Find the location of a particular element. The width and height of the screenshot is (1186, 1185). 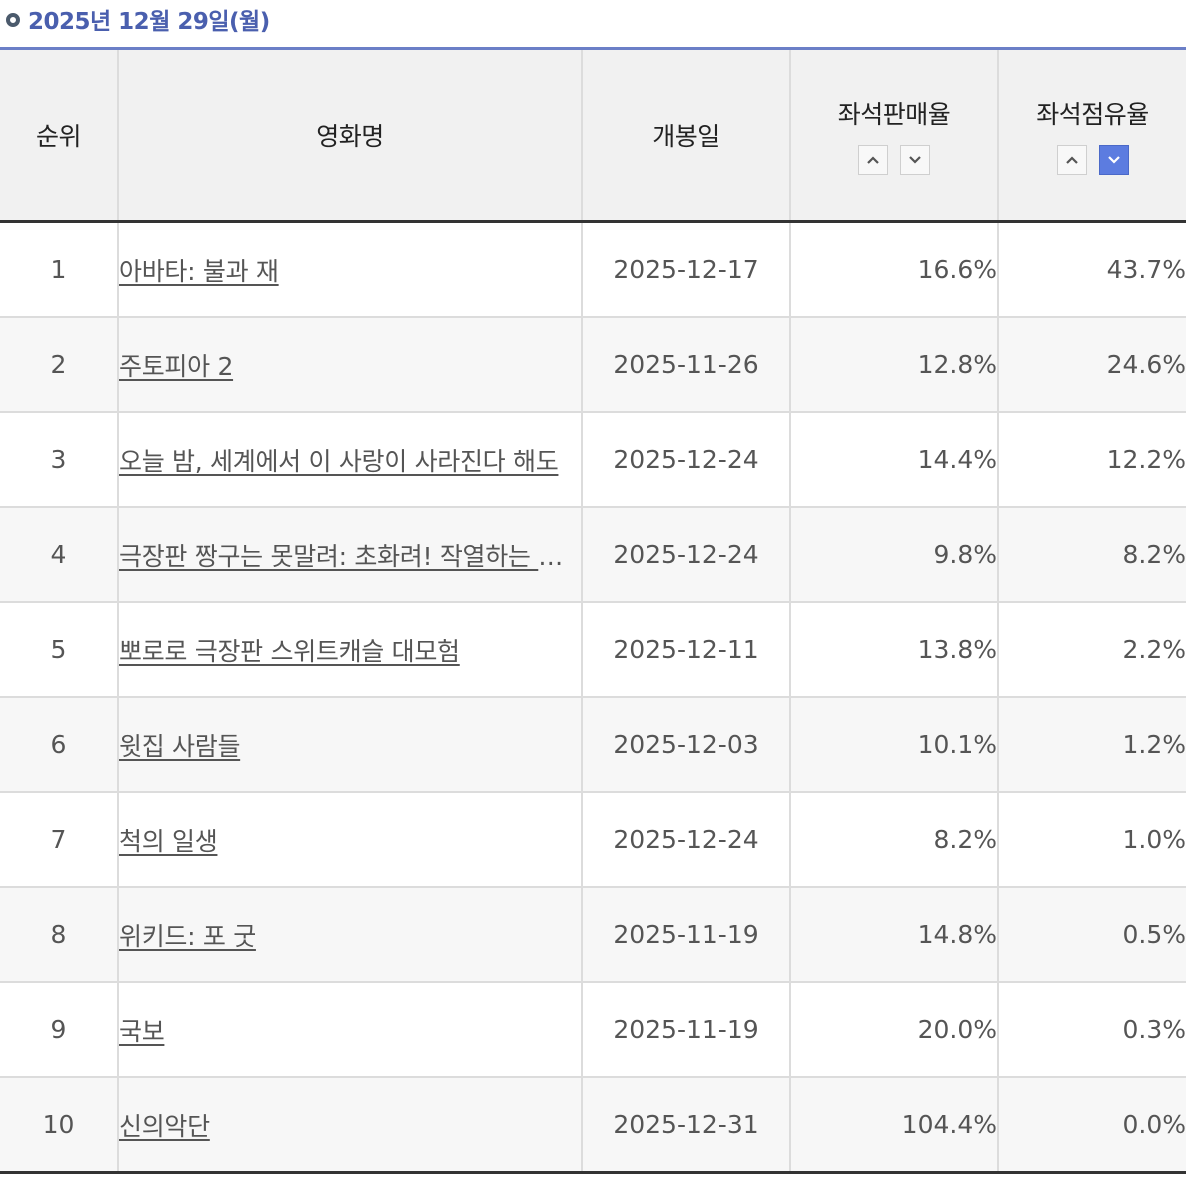

movie-title-link: 윗집 사람들 is located at coordinates (180, 746).